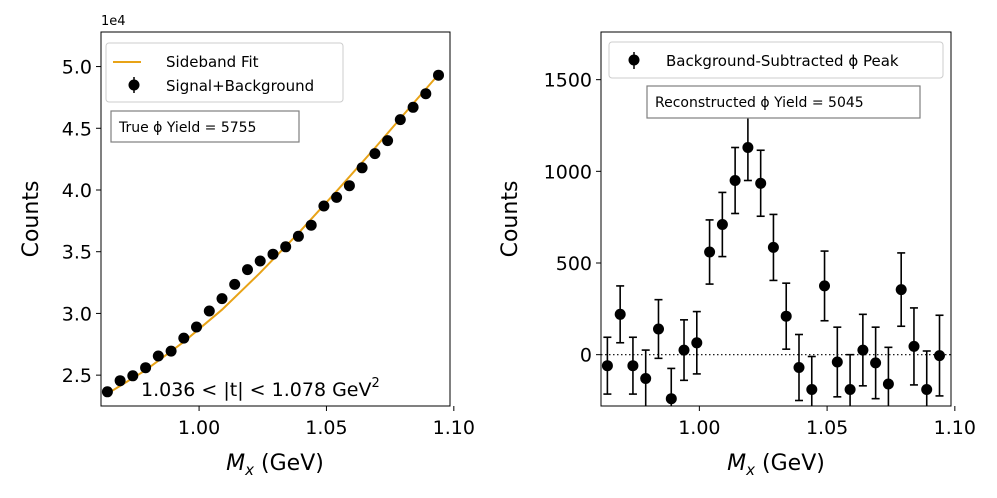  I want to click on right-y-axis-label: Counts, so click(510, 219).